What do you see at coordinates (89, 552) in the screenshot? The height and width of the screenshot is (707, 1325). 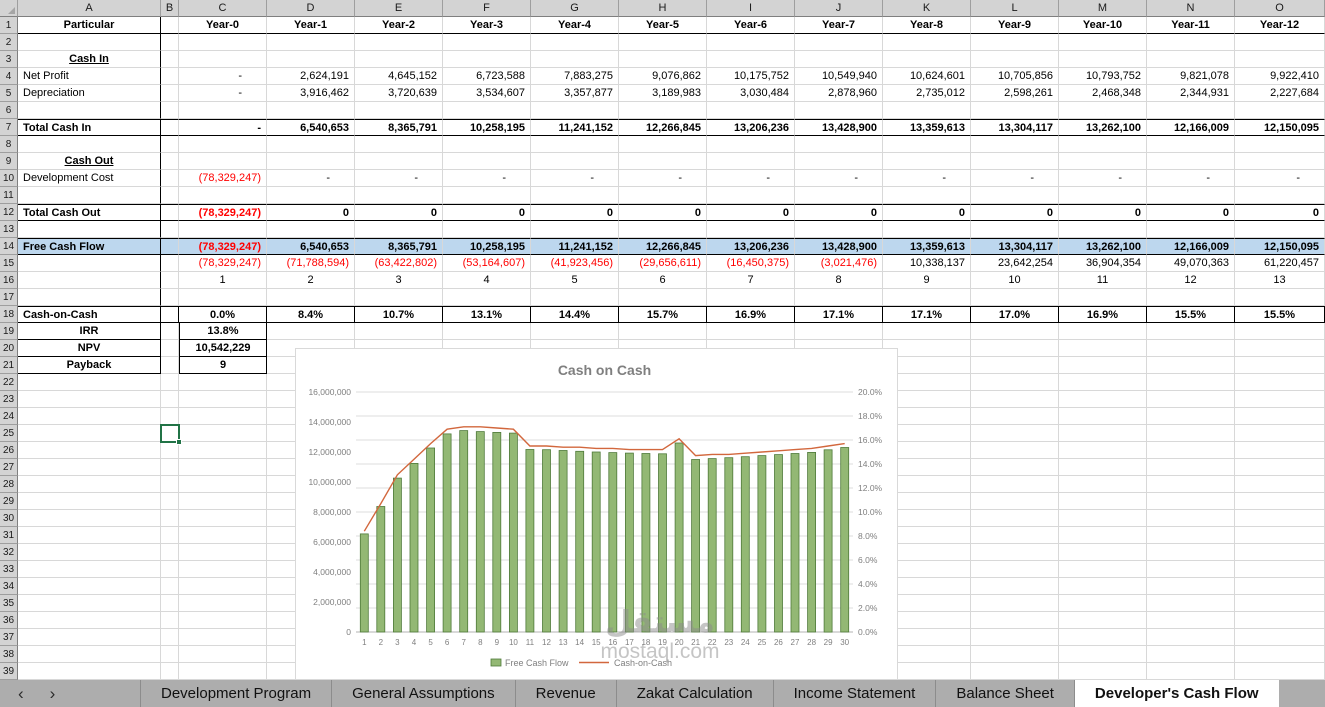 I see `cell-a32` at bounding box center [89, 552].